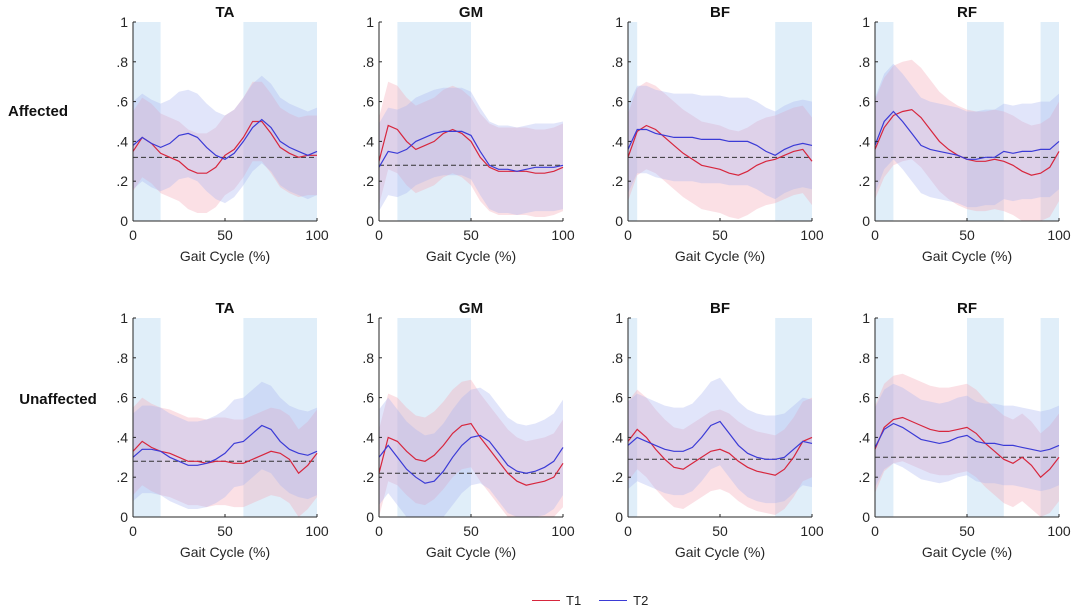  Describe the element at coordinates (471, 235) in the screenshot. I see `x-tick-label-affected-gm: 50` at that location.